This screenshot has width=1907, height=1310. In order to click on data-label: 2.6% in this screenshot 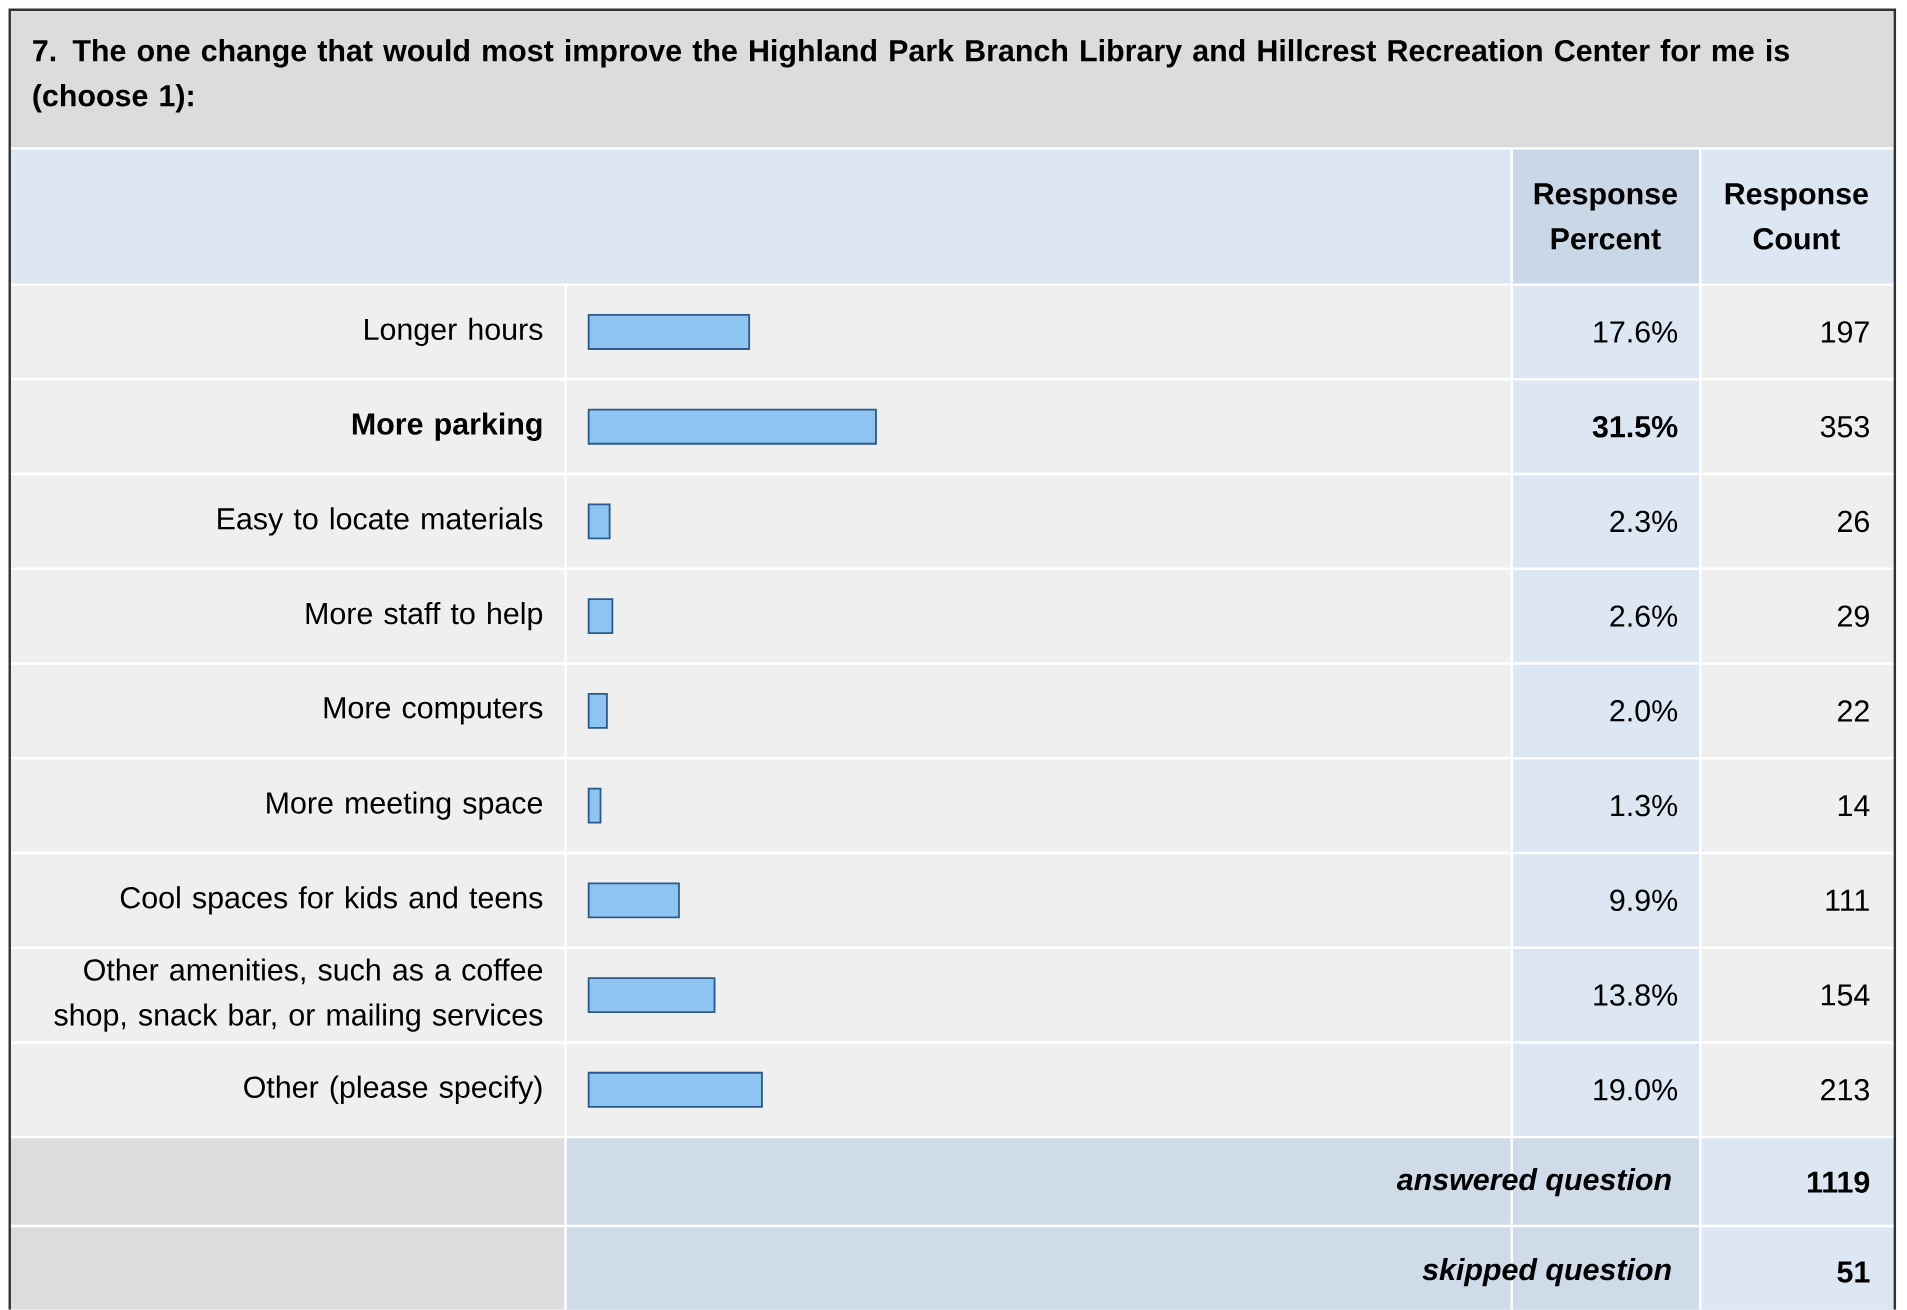, I will do `click(1644, 616)`.